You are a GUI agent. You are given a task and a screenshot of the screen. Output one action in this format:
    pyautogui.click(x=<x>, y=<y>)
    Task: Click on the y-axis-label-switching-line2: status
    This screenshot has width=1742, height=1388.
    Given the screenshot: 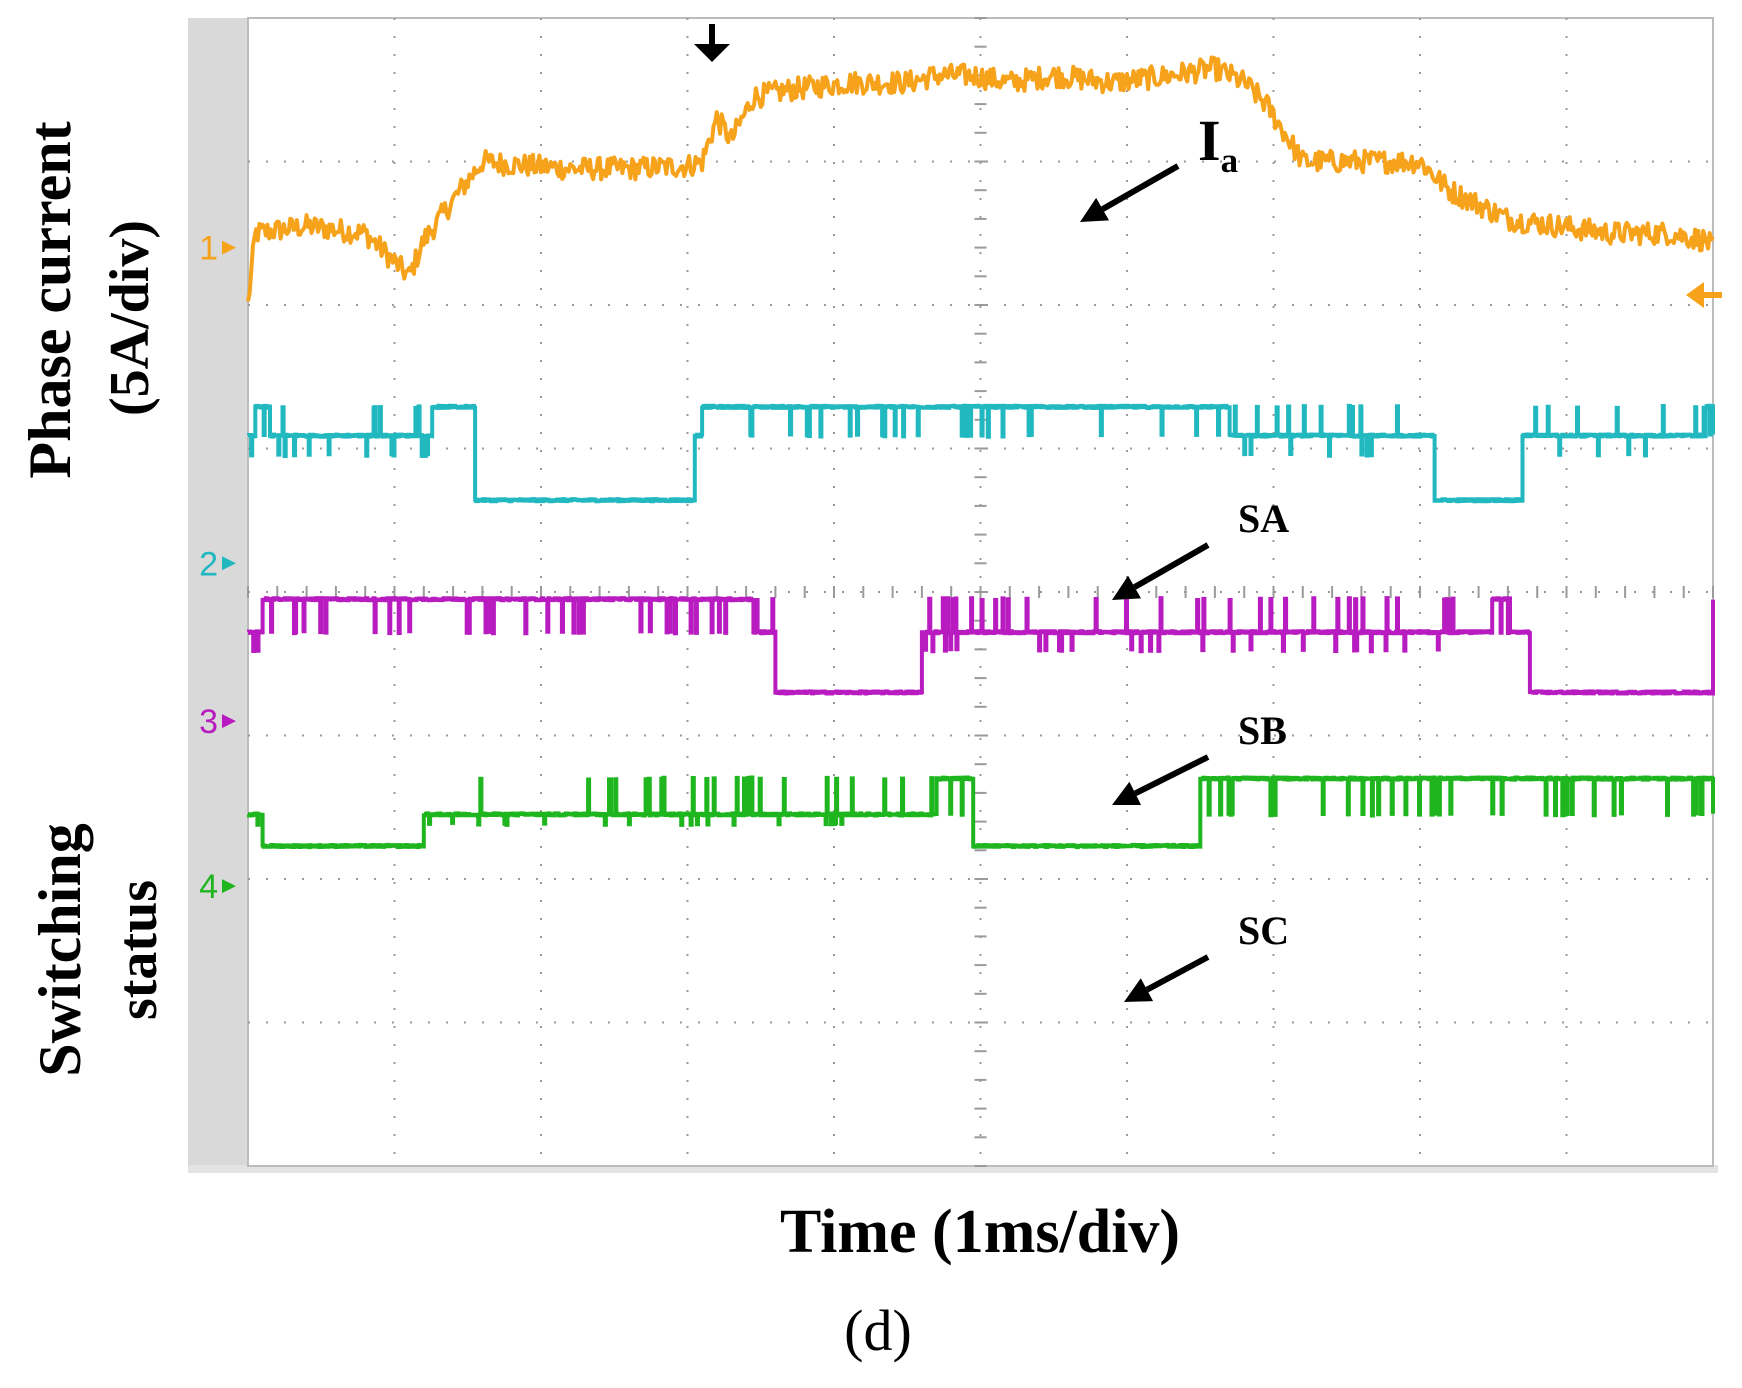 What is the action you would take?
    pyautogui.click(x=138, y=950)
    